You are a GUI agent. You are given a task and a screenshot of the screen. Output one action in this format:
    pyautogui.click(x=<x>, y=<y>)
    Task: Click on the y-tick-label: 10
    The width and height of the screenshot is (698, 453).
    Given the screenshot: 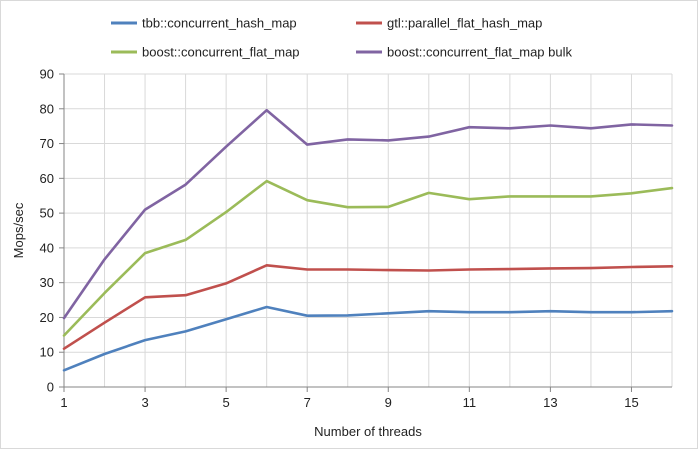 What is the action you would take?
    pyautogui.click(x=47, y=352)
    